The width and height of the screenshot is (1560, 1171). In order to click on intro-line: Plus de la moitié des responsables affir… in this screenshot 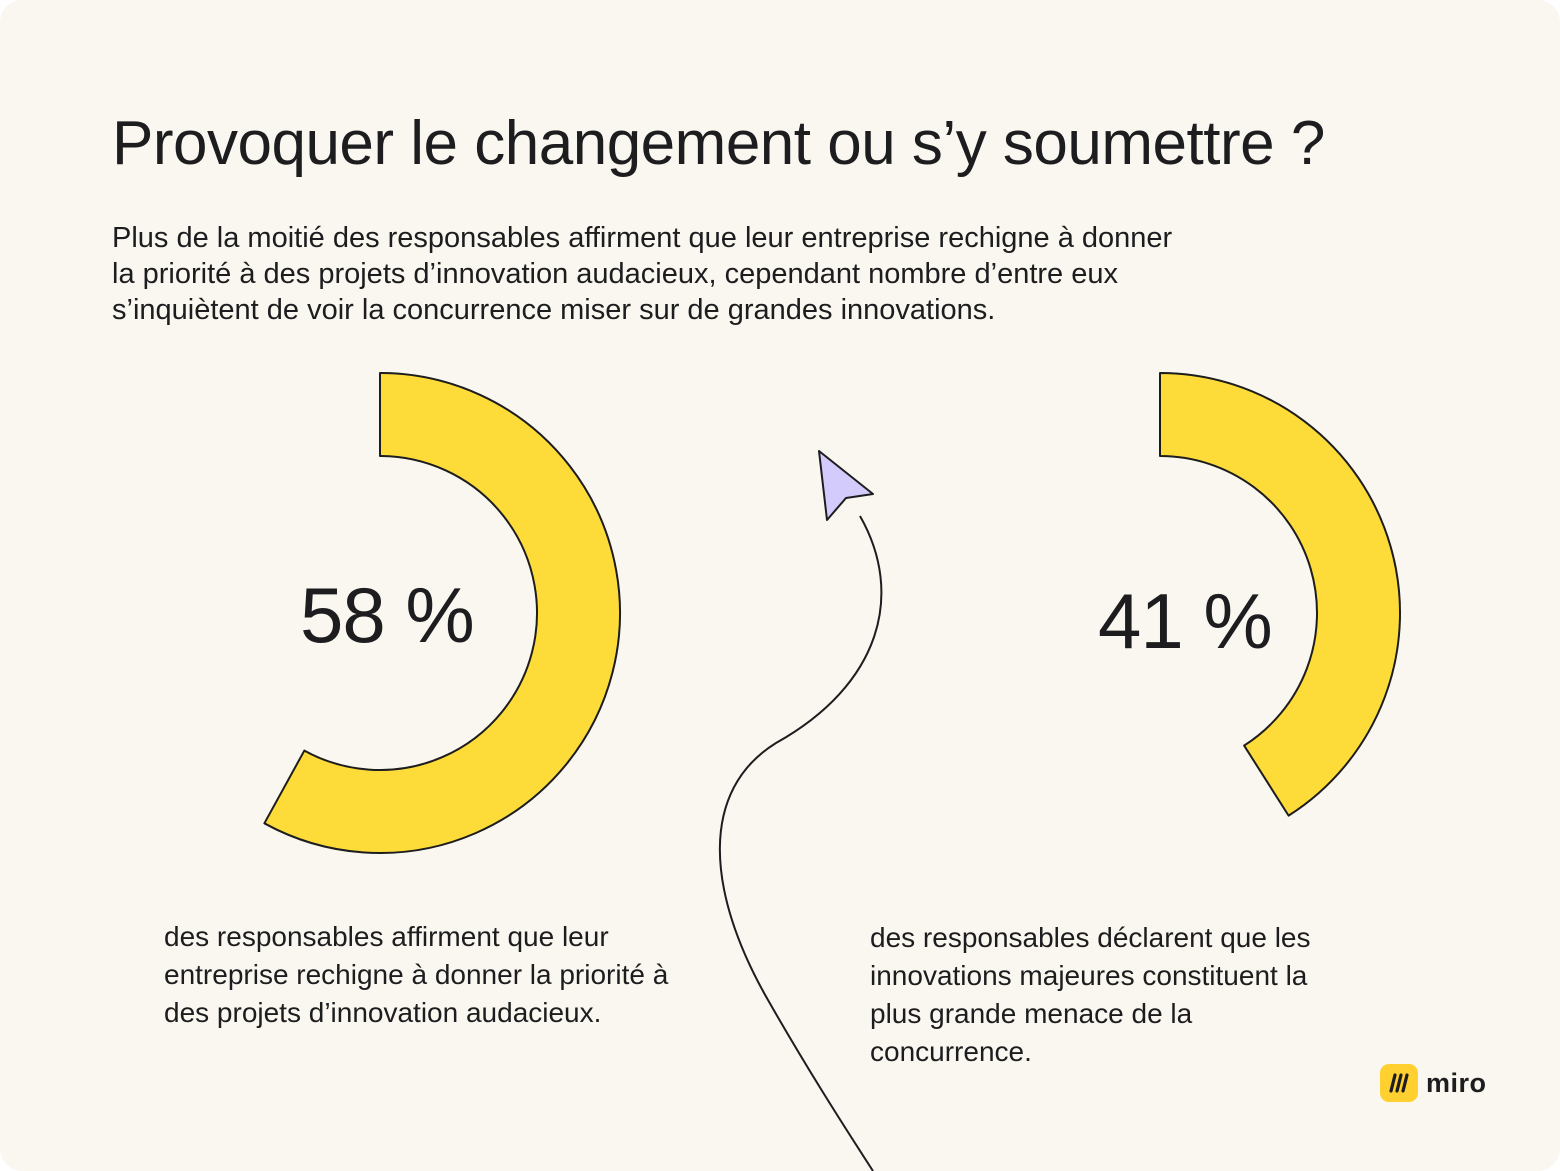, I will do `click(642, 238)`.